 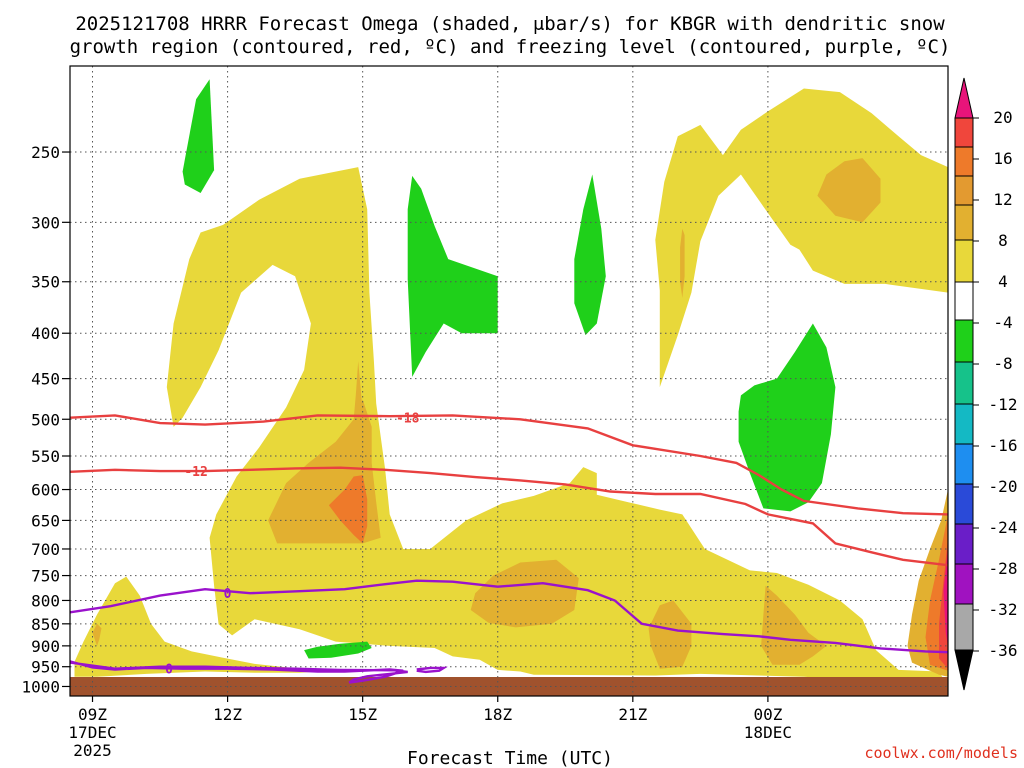 I want to click on ground-layer, so click(x=509, y=686).